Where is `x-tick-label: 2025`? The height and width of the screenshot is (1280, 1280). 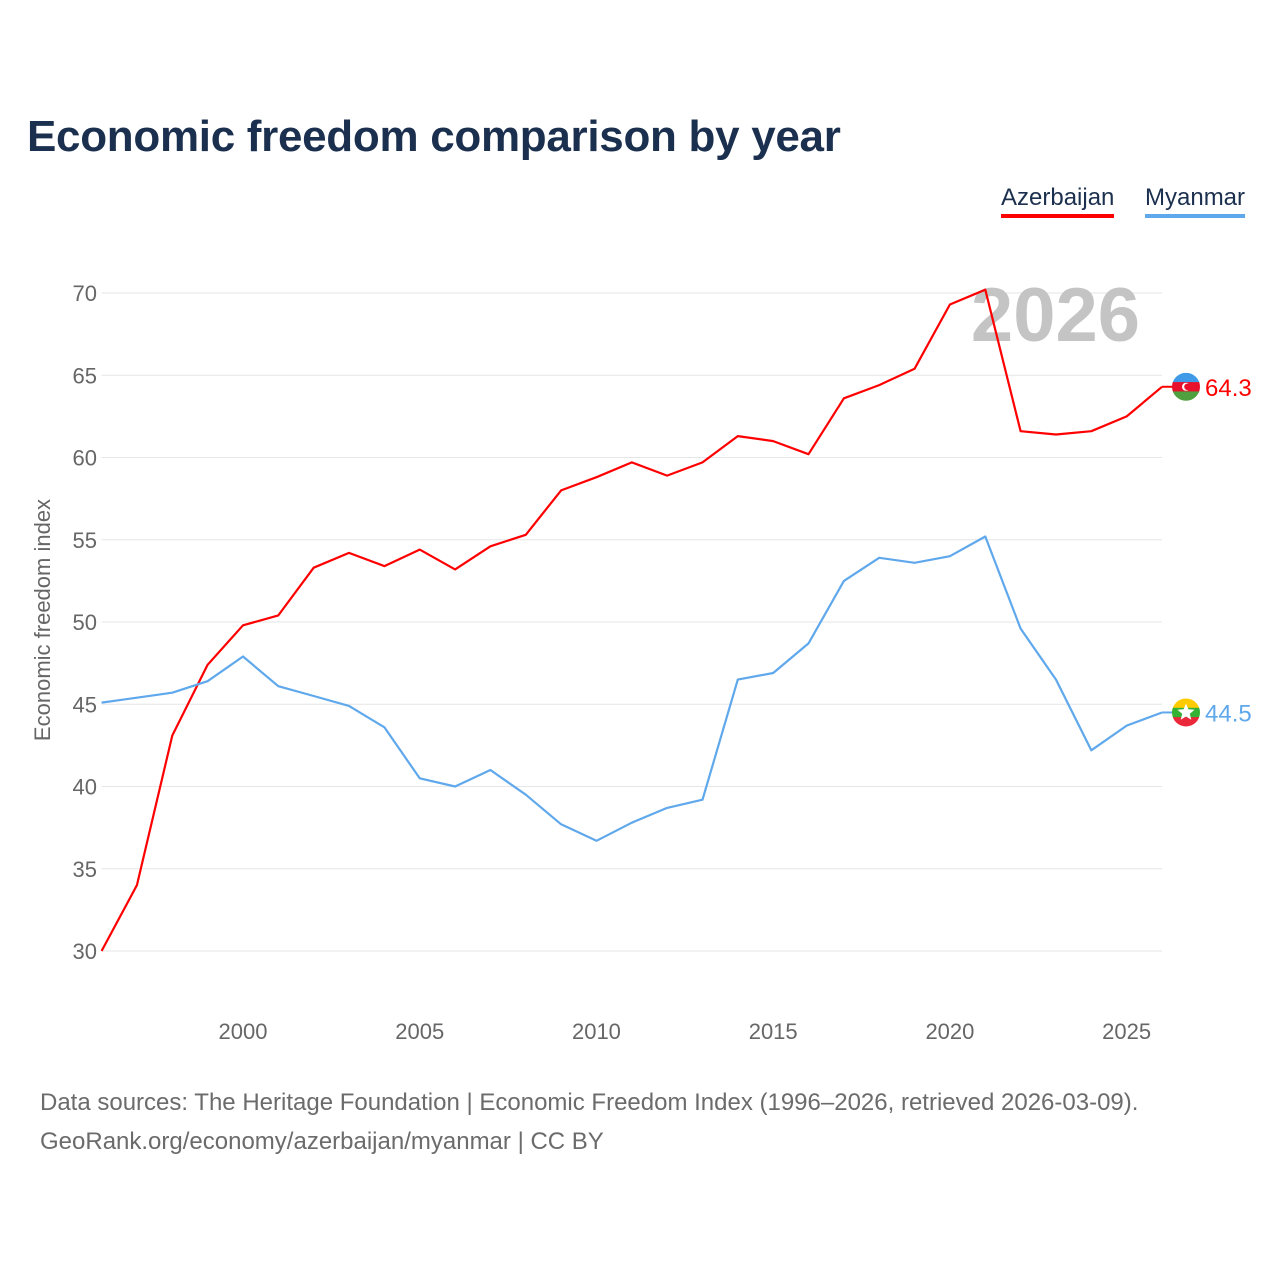 x-tick-label: 2025 is located at coordinates (1126, 1031).